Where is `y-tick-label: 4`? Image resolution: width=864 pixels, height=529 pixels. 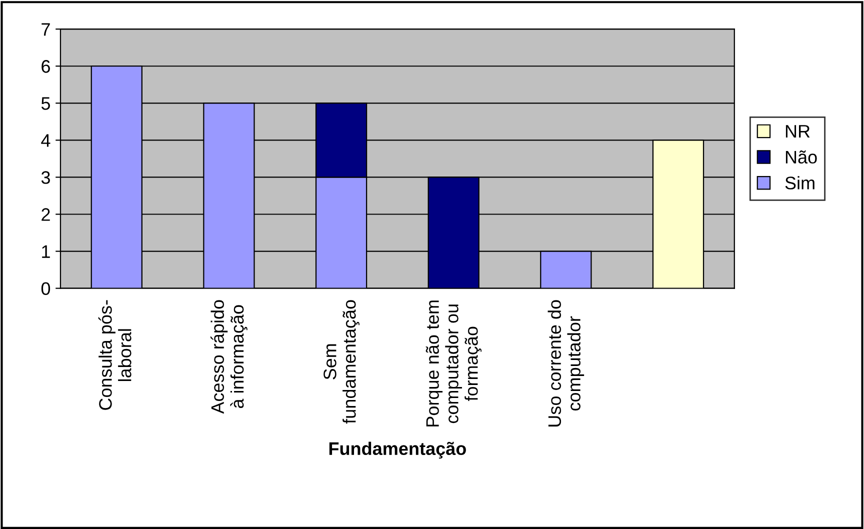 y-tick-label: 4 is located at coordinates (45, 140).